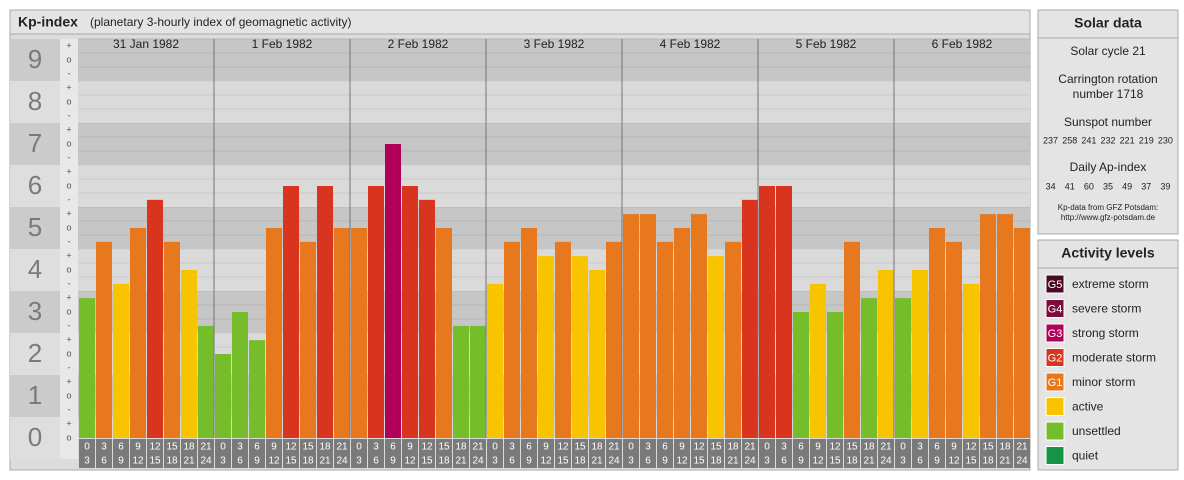 The height and width of the screenshot is (480, 1184). What do you see at coordinates (554, 186) in the screenshot?
I see `band` at bounding box center [554, 186].